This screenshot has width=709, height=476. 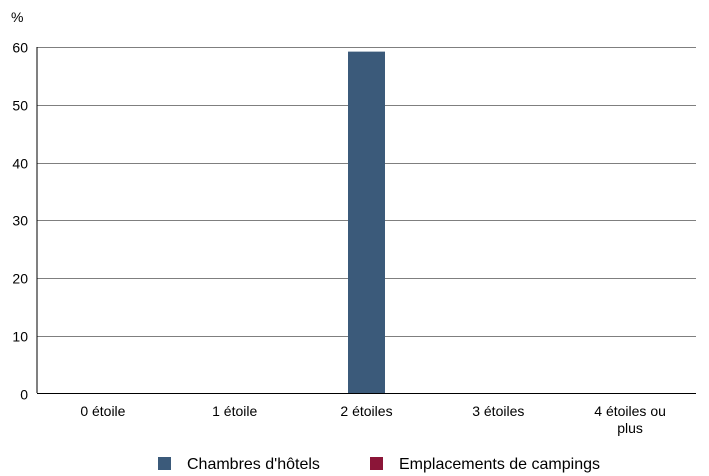 I want to click on x-tick-label-line: 1 étoile, so click(x=234, y=411).